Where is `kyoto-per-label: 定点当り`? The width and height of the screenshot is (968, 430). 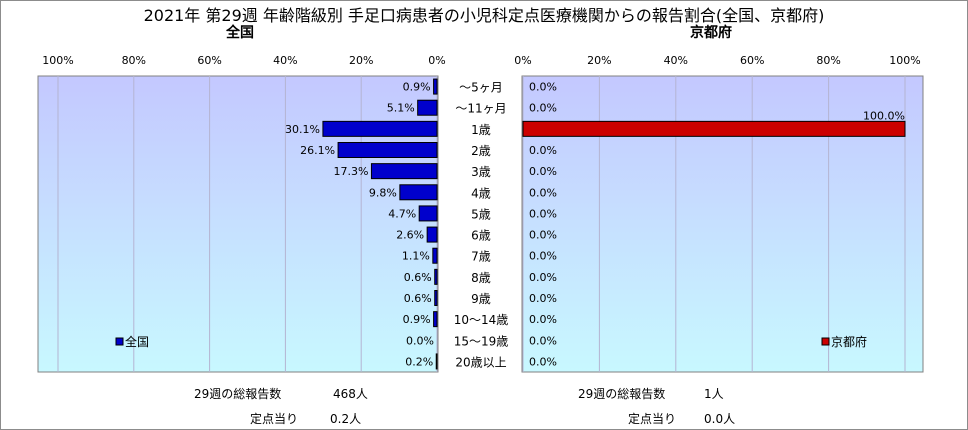
kyoto-per-label: 定点当り is located at coordinates (652, 419).